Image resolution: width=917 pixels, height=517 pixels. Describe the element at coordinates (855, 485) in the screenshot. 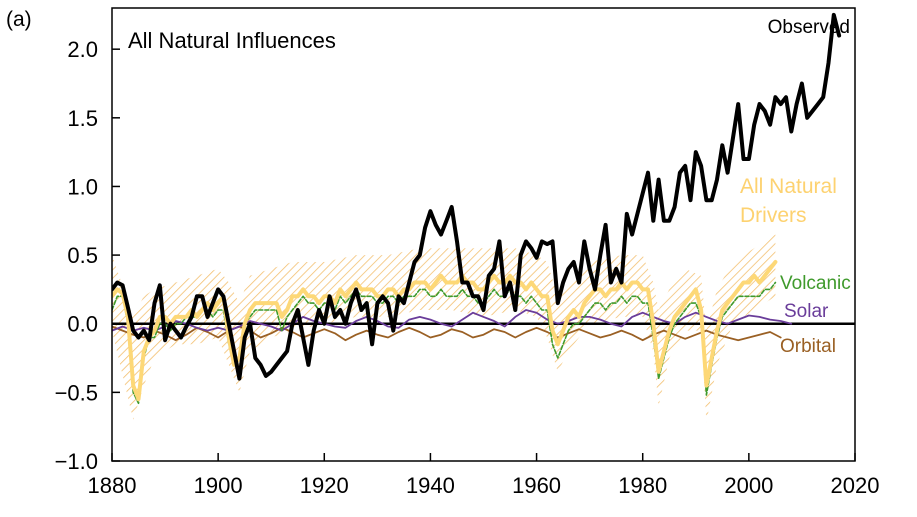

I see `x-tick-label: 2020` at that location.